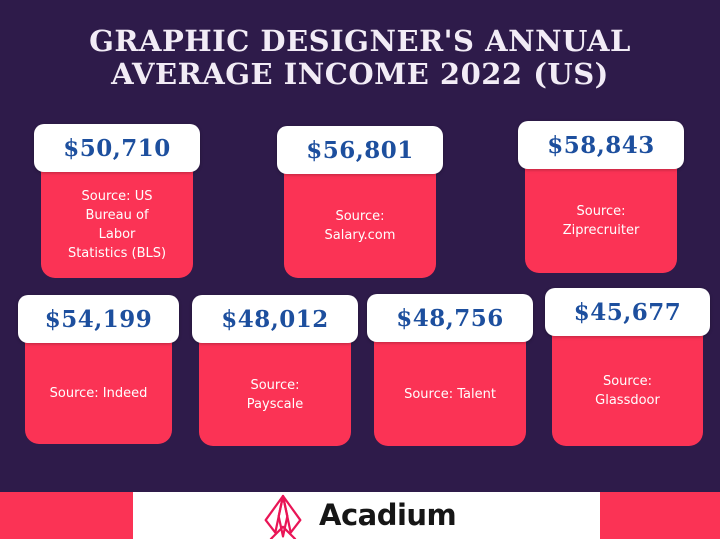  What do you see at coordinates (360, 223) in the screenshot?
I see `income-source: Source: Salary.com` at bounding box center [360, 223].